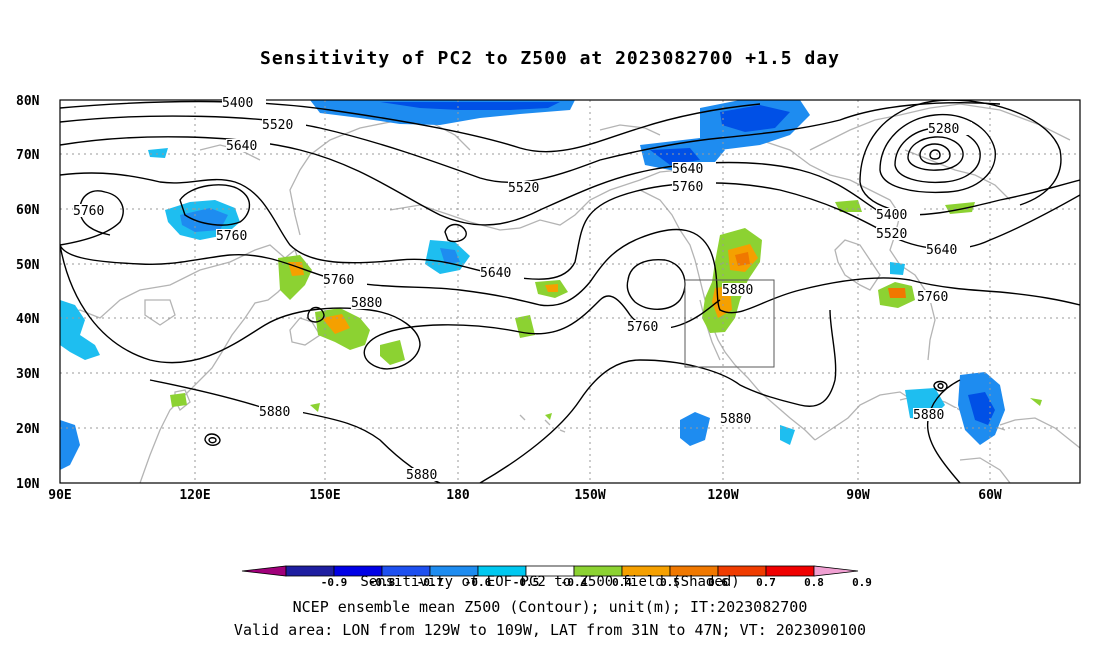  What do you see at coordinates (718, 582) in the screenshot?
I see `colorbar-tick-label: 0.6` at bounding box center [718, 582].